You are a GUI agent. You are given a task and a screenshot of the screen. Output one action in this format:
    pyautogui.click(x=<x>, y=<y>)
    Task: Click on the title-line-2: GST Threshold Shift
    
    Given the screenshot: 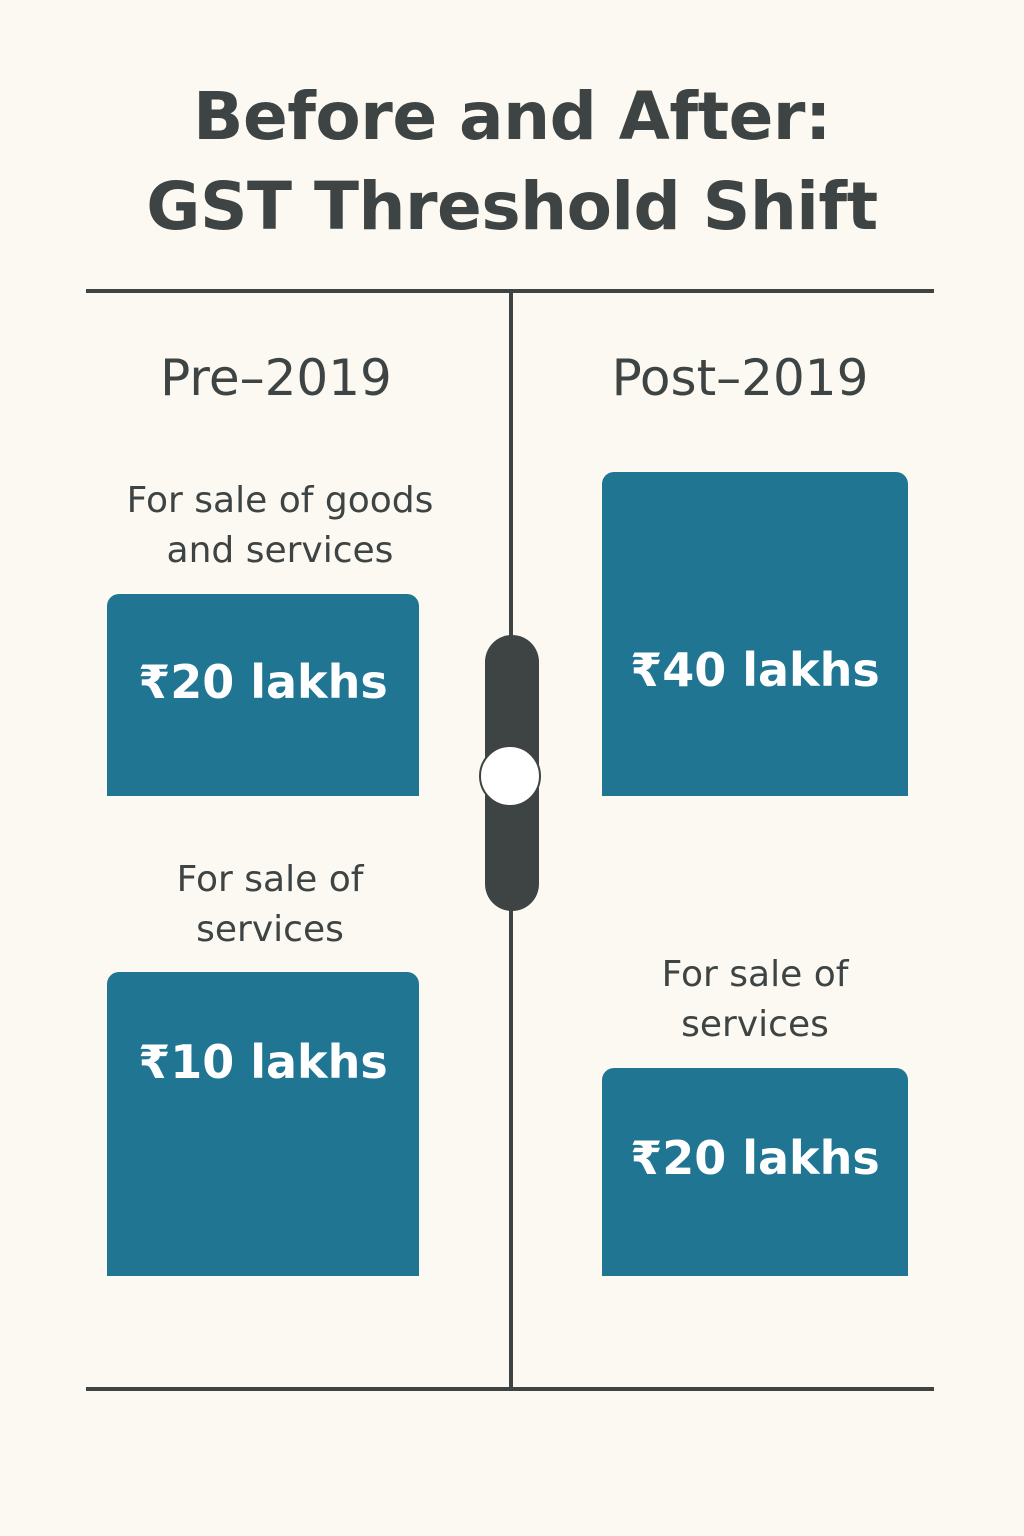 What is the action you would take?
    pyautogui.click(x=512, y=206)
    